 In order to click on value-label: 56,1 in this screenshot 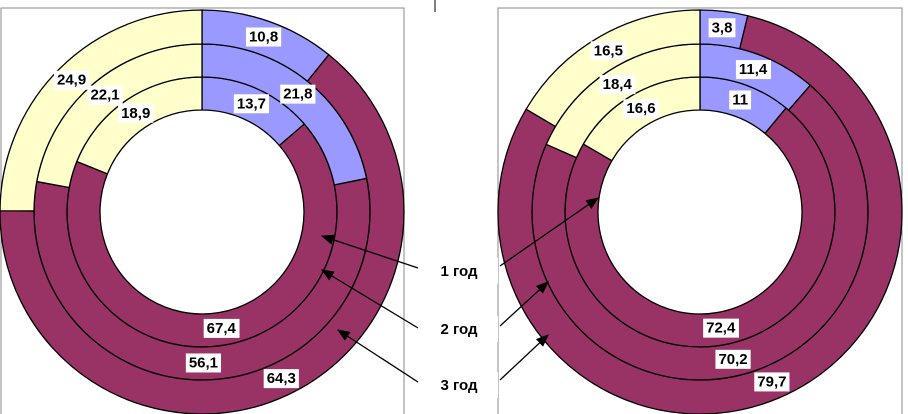, I will do `click(203, 362)`.